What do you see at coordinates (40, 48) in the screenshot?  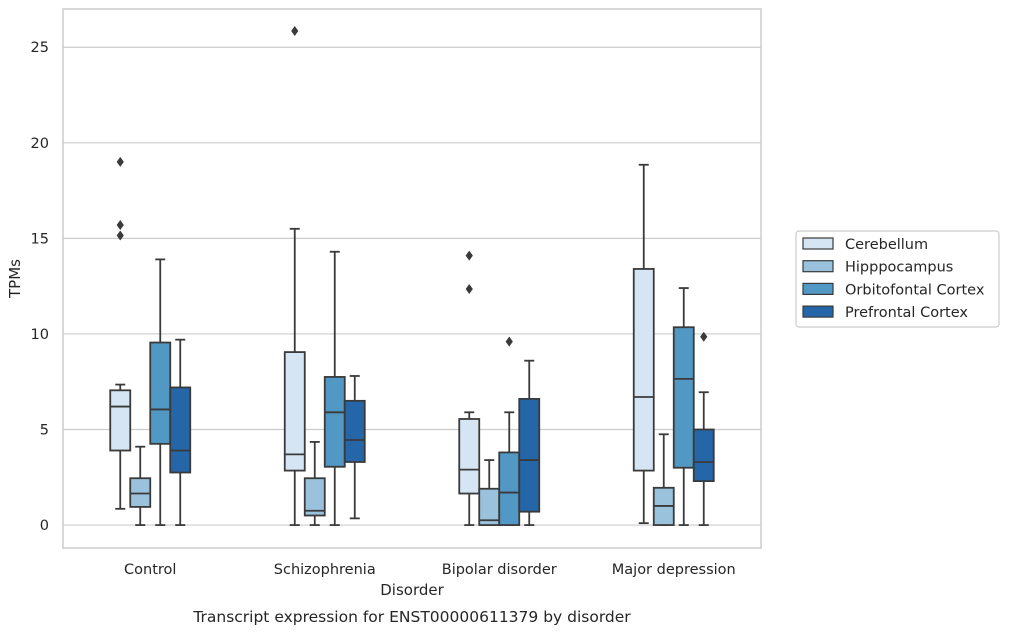 I see `y-tick-label: 25` at bounding box center [40, 48].